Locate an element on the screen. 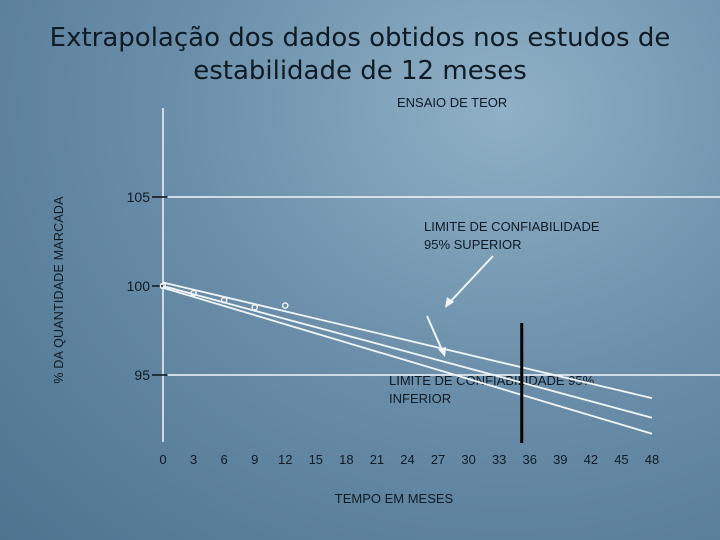 The height and width of the screenshot is (540, 720). x-tick-label-0: 0 is located at coordinates (162, 459).